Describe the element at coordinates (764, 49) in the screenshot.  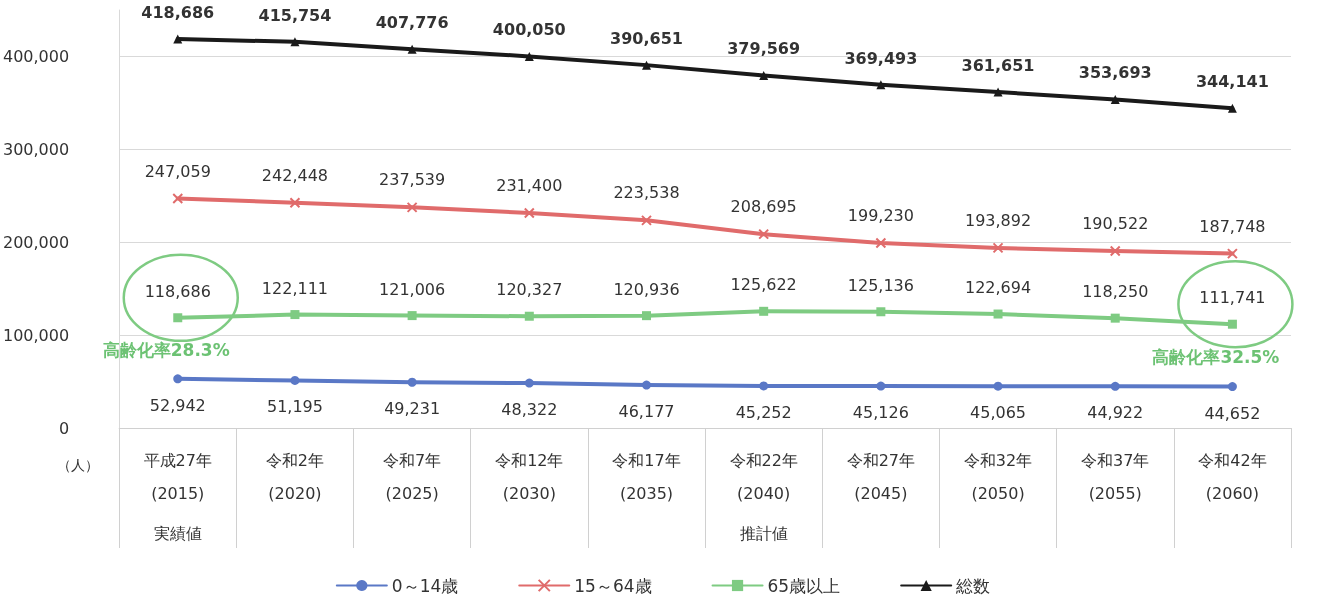
I see `data-label: 379,569` at that location.